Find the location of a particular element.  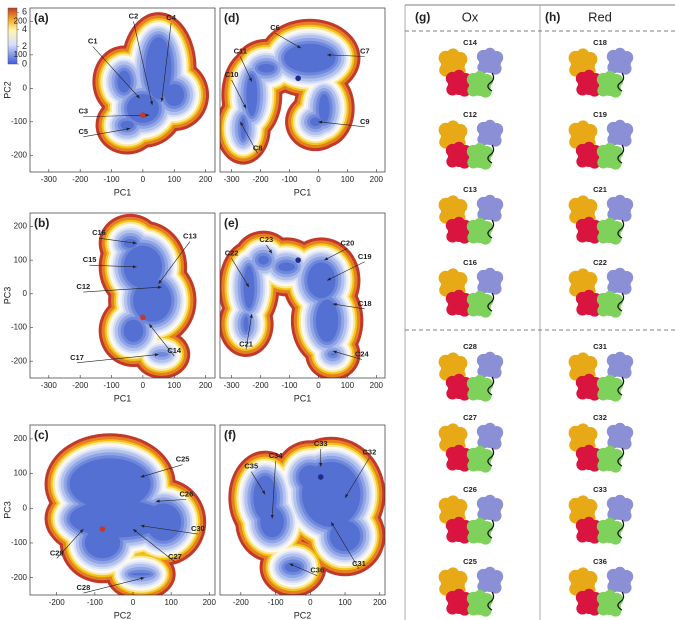

structure-label: C28 is located at coordinates (470, 346).